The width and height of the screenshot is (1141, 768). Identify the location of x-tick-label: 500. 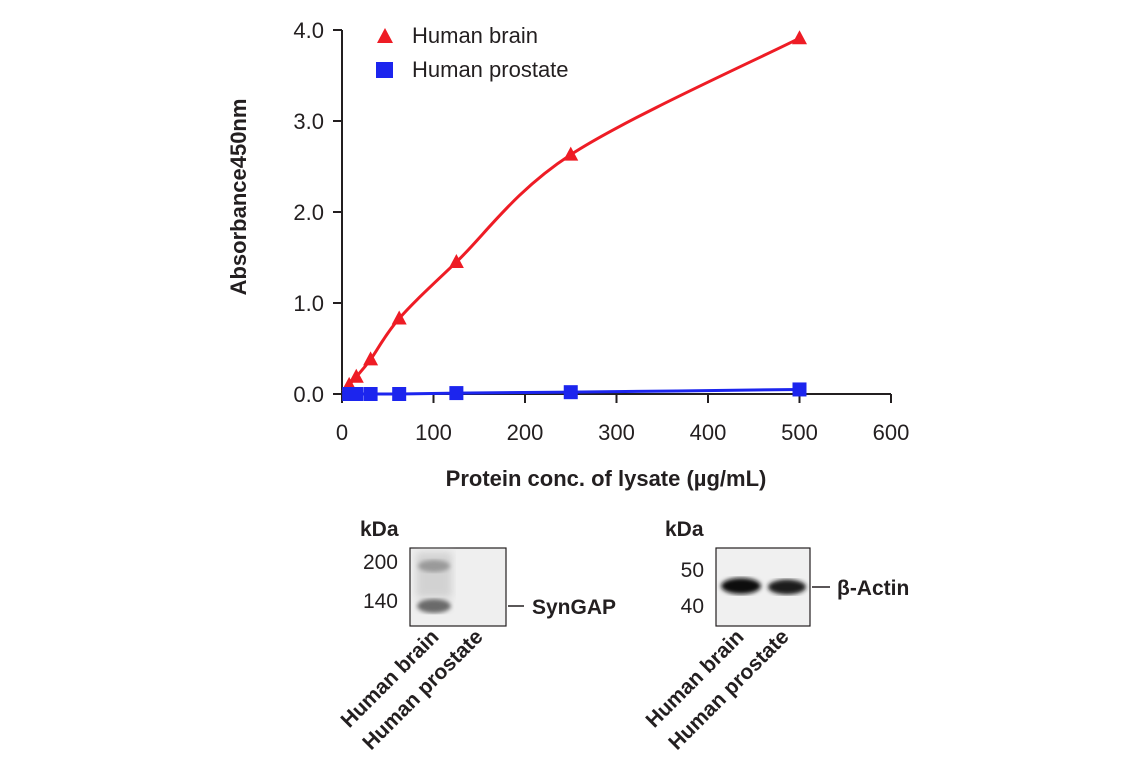
(799, 432).